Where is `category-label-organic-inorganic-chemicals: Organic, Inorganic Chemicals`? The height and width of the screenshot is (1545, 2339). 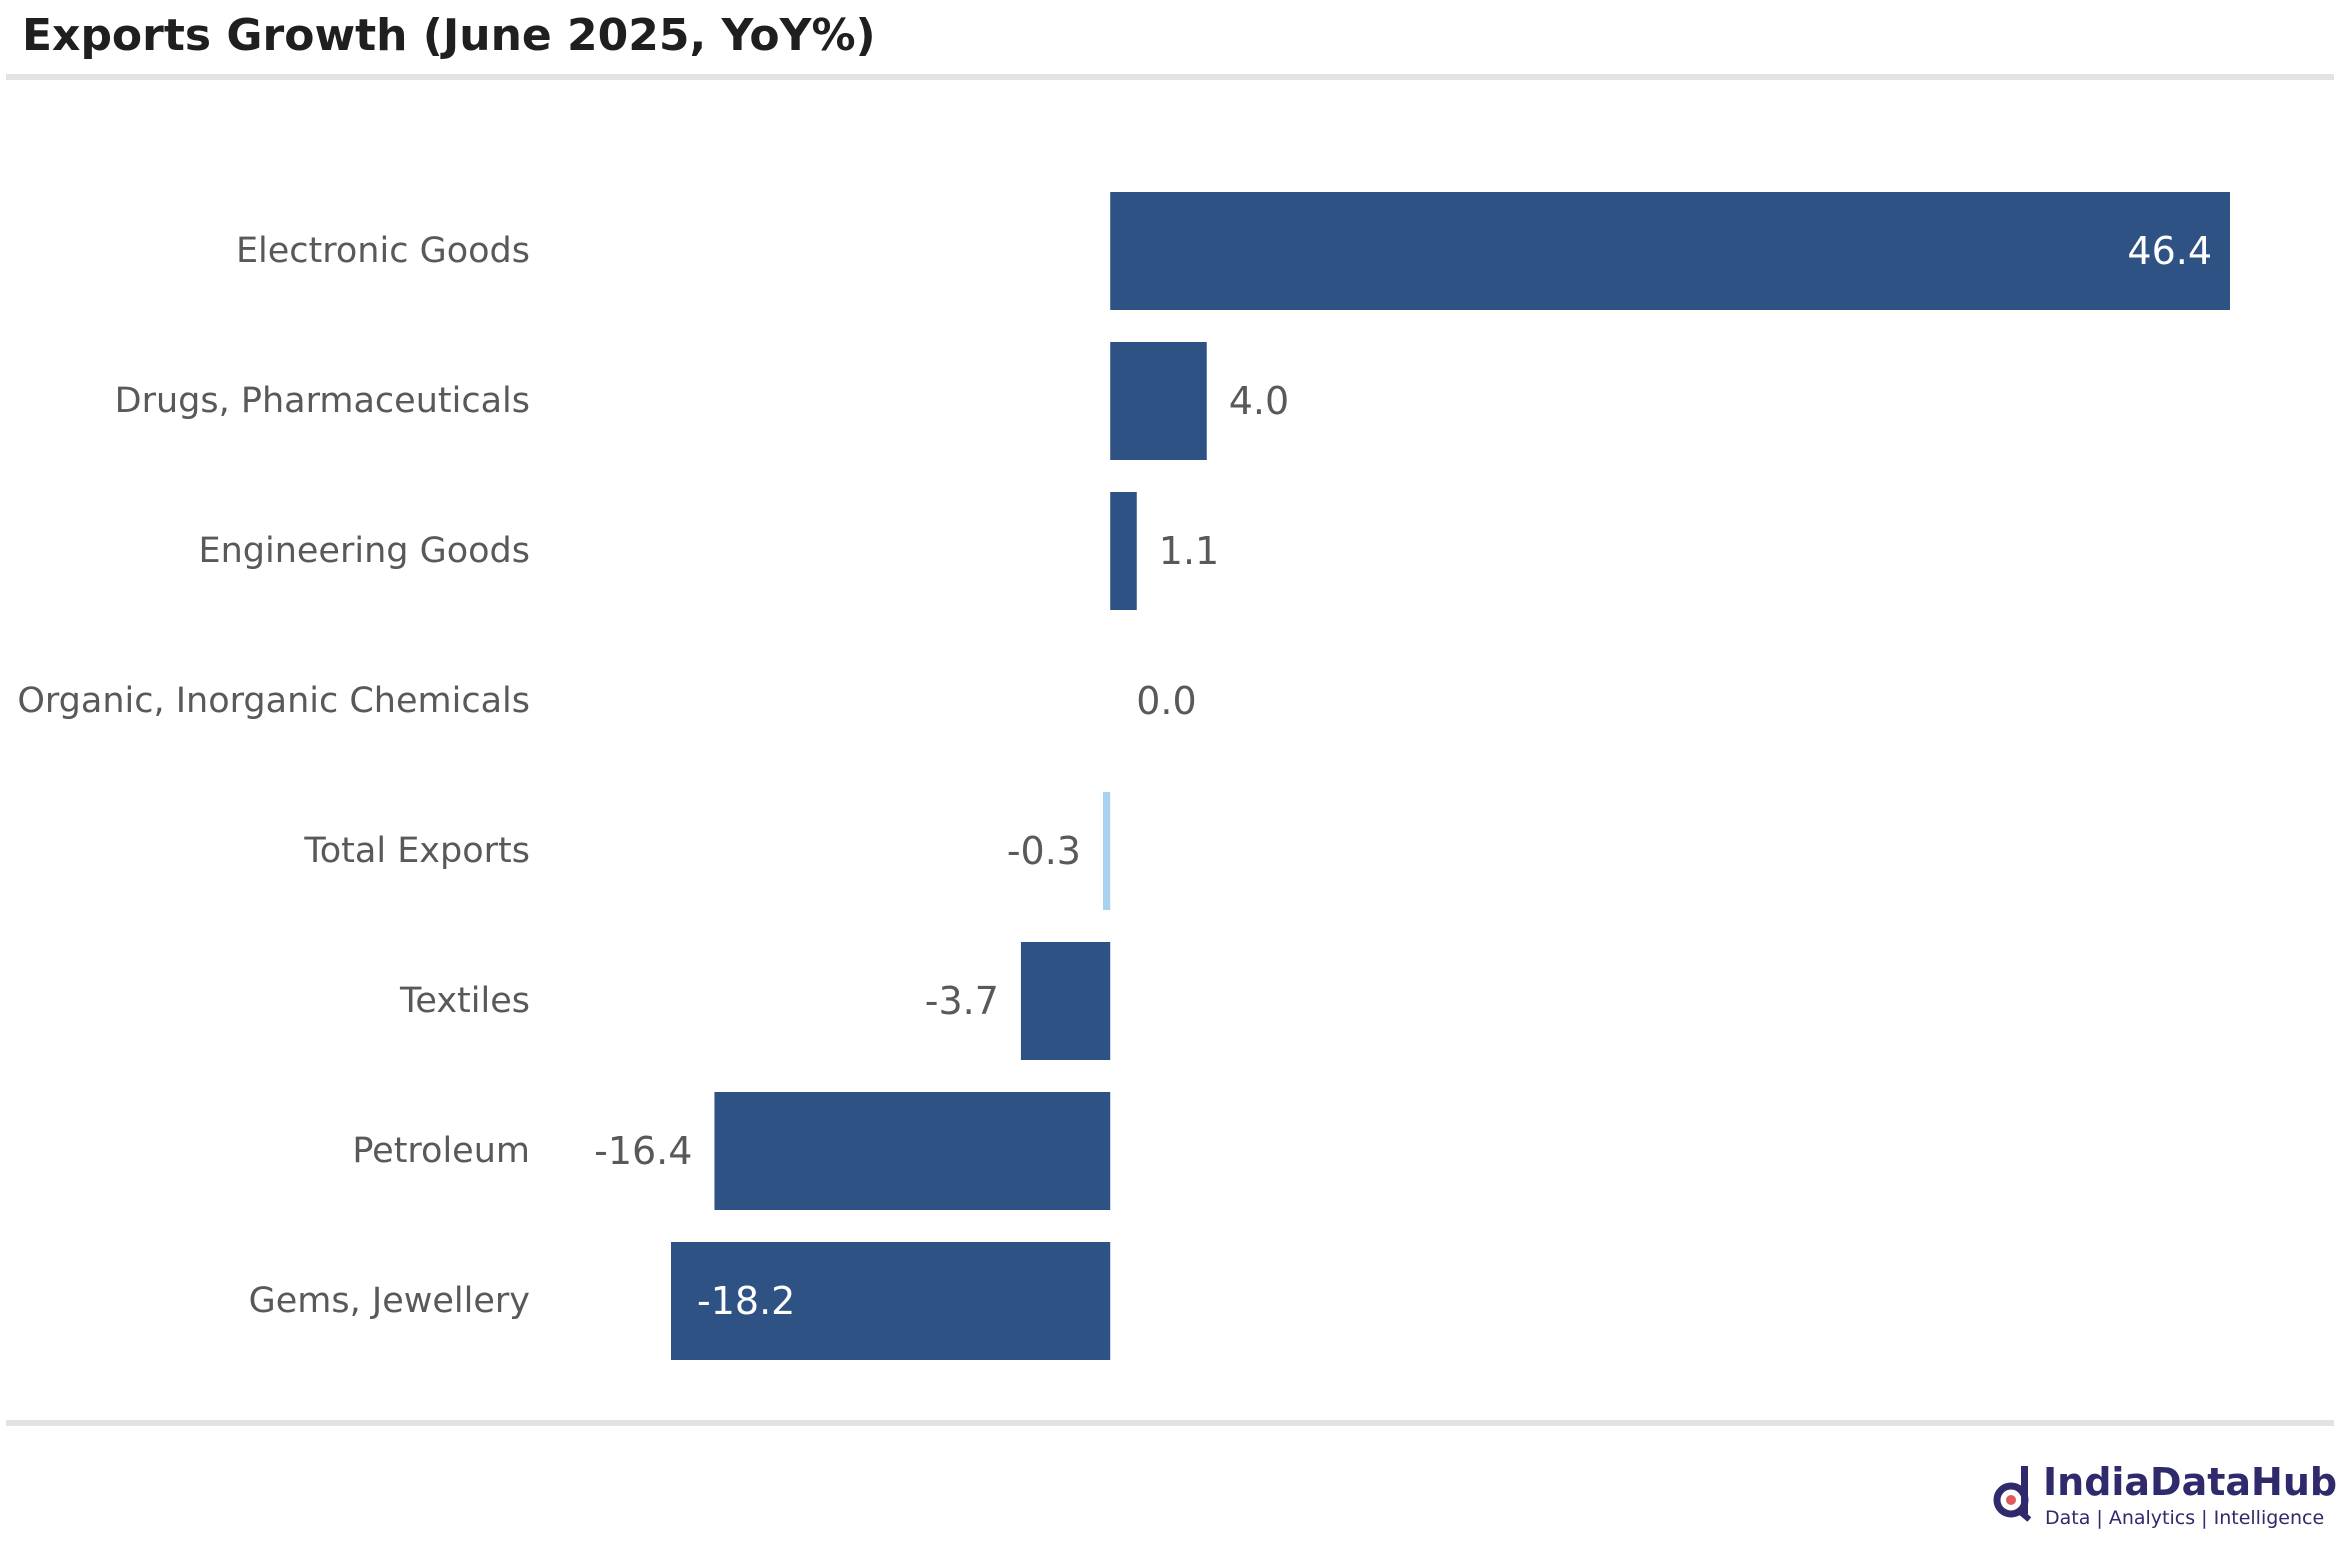 category-label-organic-inorganic-chemicals: Organic, Inorganic Chemicals is located at coordinates (273, 701).